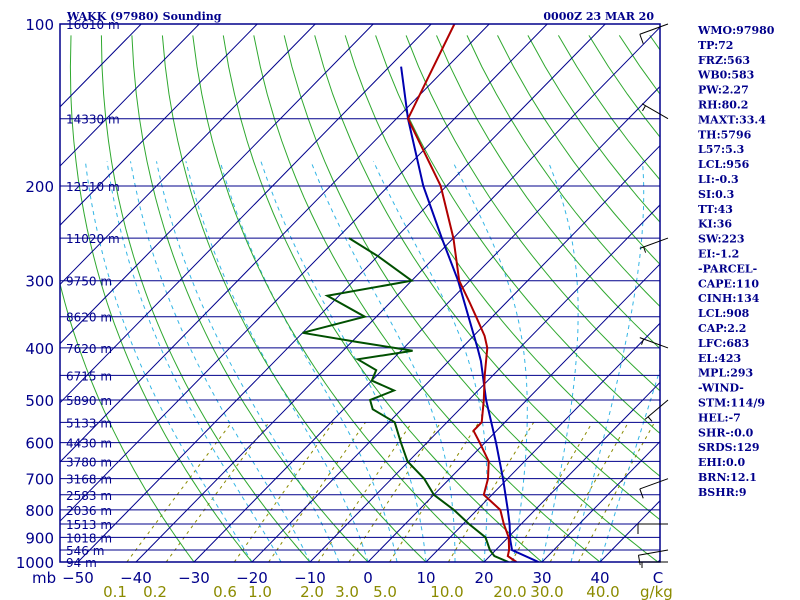 The width and height of the screenshot is (800, 600). What do you see at coordinates (39, 538) in the screenshot?
I see `pressure-tick-label: 900` at bounding box center [39, 538].